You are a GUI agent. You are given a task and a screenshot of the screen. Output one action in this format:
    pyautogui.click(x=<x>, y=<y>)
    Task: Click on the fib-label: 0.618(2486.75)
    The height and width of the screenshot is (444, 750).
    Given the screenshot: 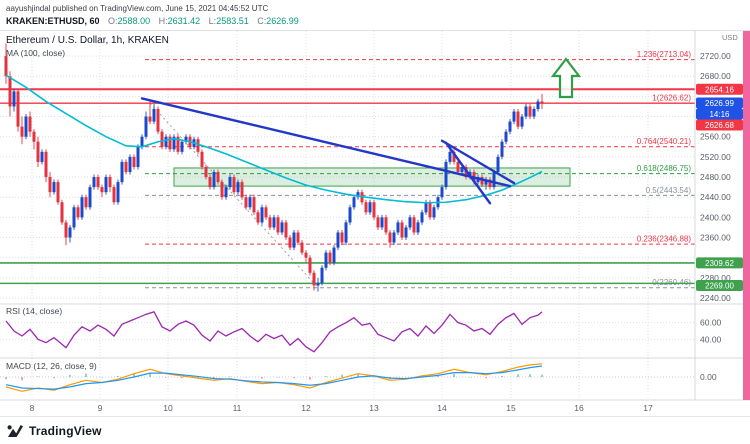 What is the action you would take?
    pyautogui.click(x=664, y=168)
    